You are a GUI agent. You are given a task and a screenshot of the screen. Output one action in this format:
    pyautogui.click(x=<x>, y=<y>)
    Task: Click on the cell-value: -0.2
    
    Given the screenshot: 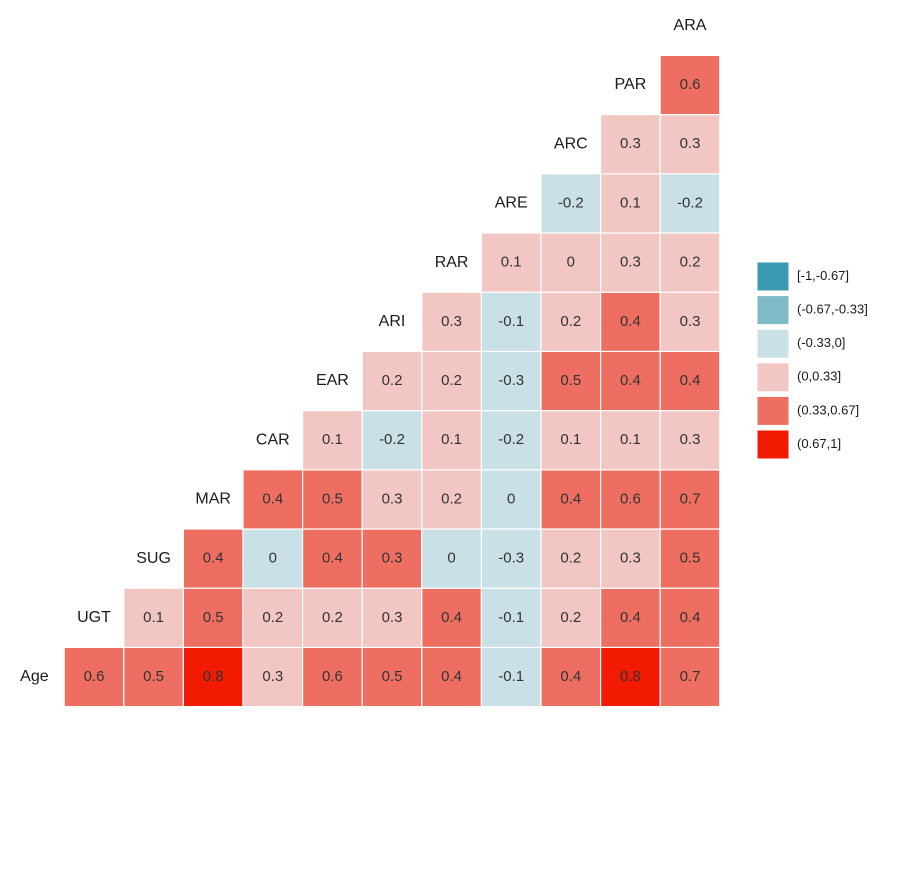 What is the action you would take?
    pyautogui.click(x=392, y=439)
    